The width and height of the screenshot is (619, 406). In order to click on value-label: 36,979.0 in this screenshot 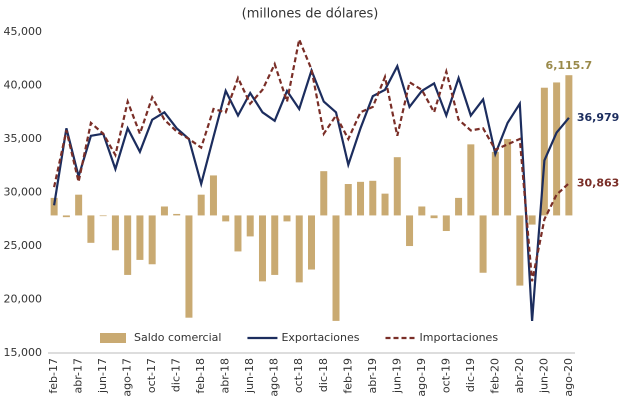, I will do `click(598, 117)`.